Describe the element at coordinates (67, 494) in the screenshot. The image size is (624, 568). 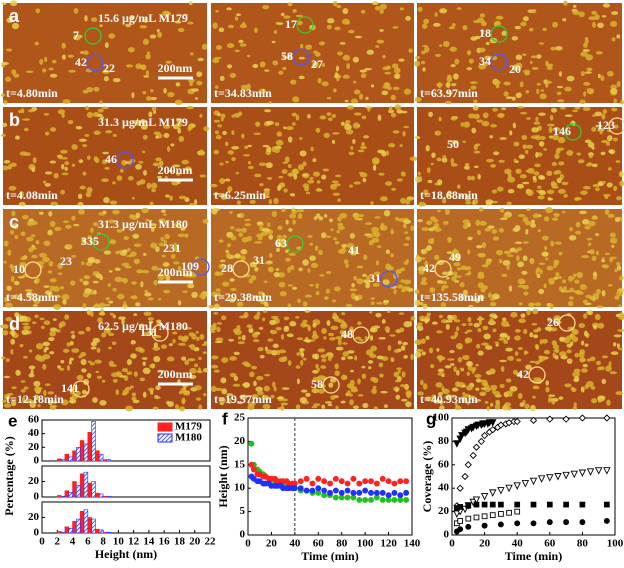
I see `bar` at that location.